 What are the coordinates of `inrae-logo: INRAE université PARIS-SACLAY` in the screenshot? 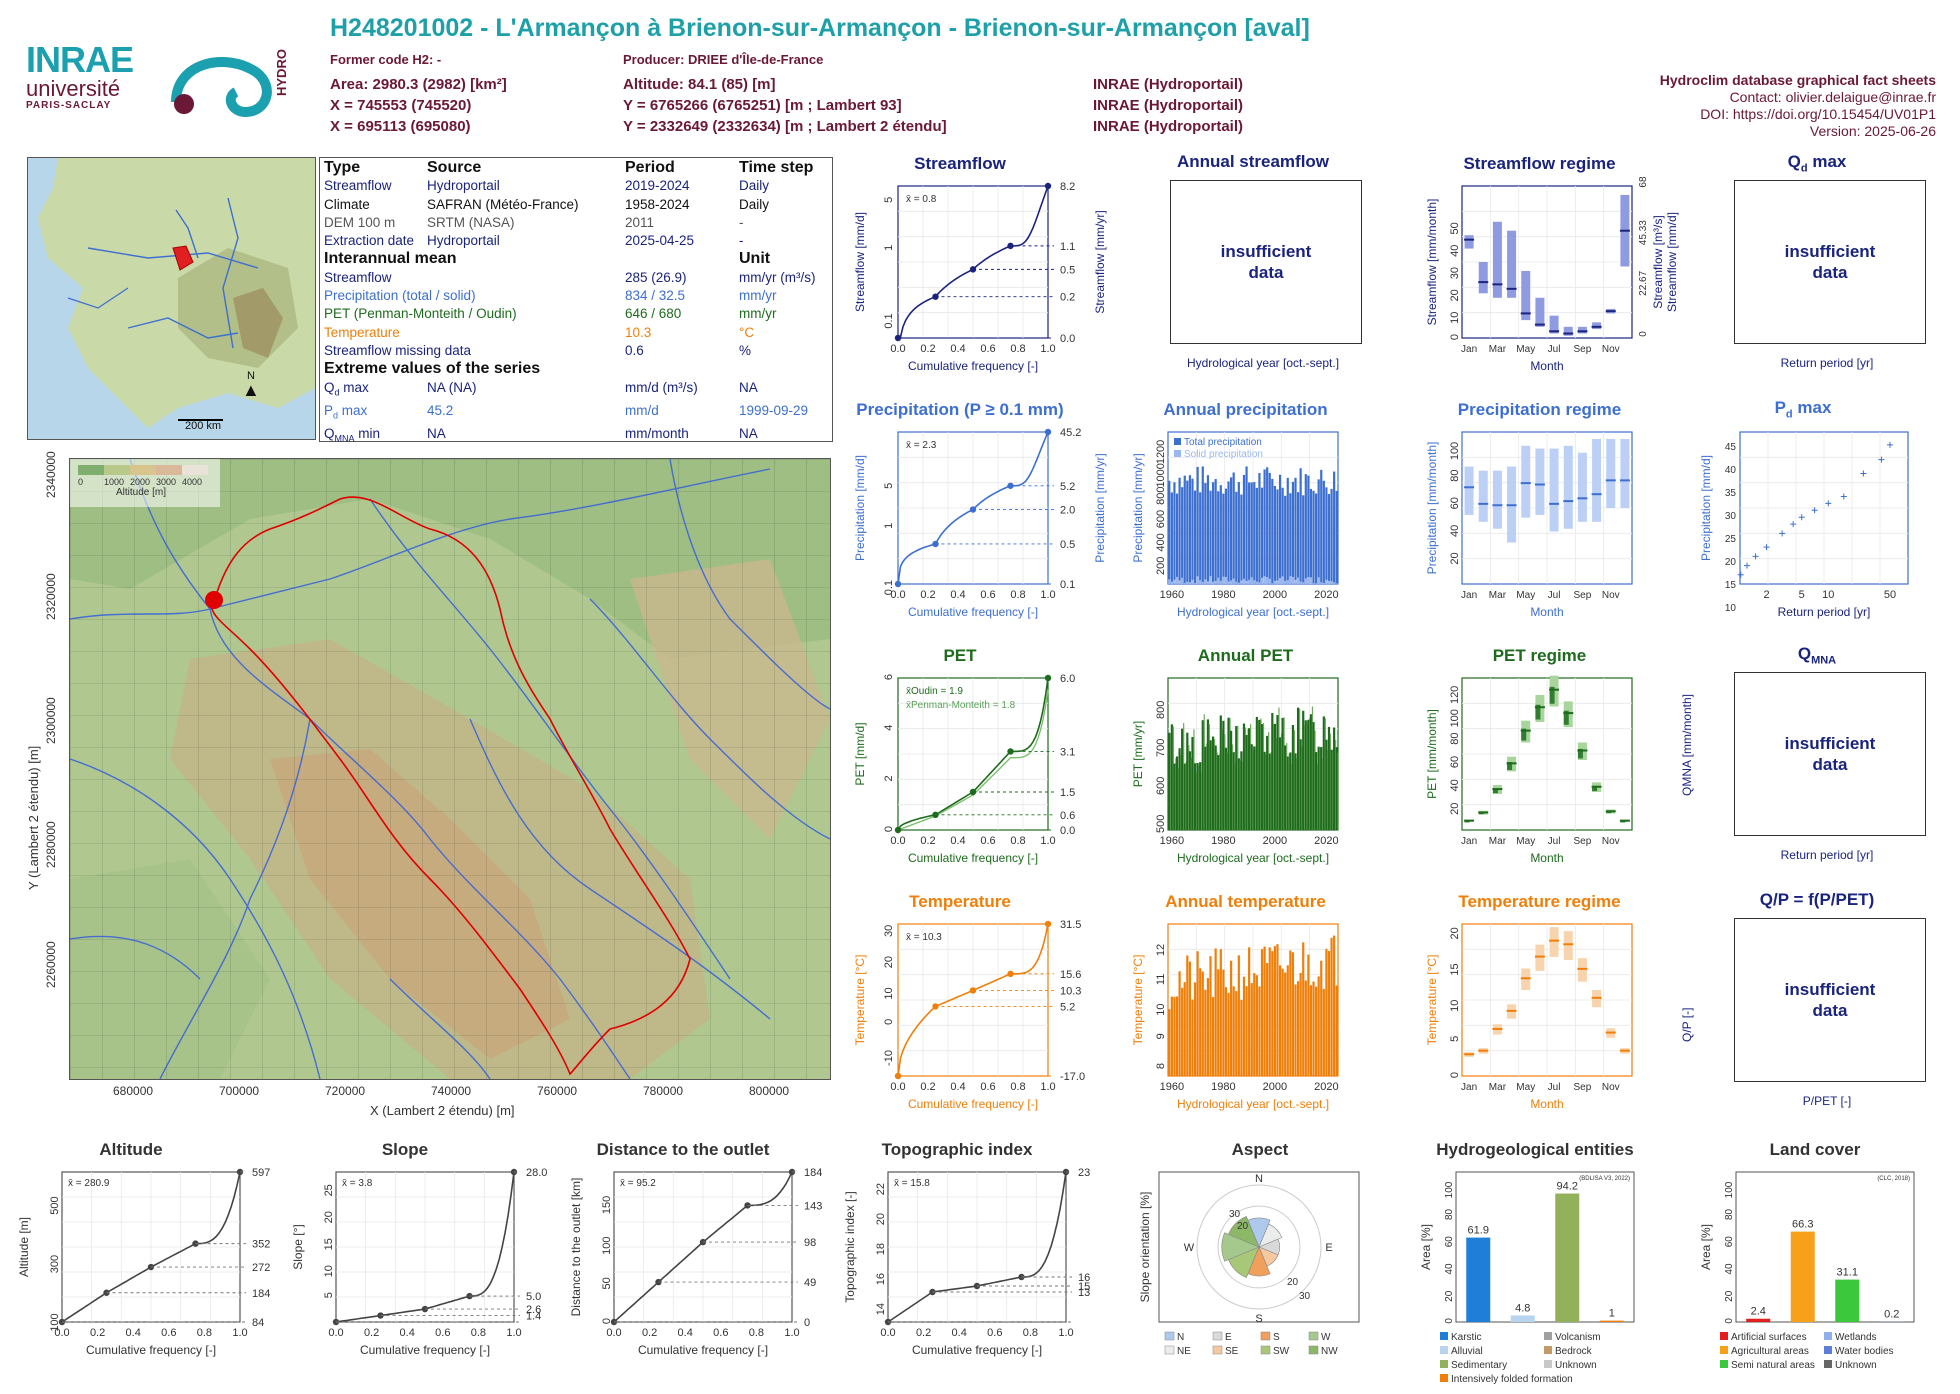 It's located at (91, 82).